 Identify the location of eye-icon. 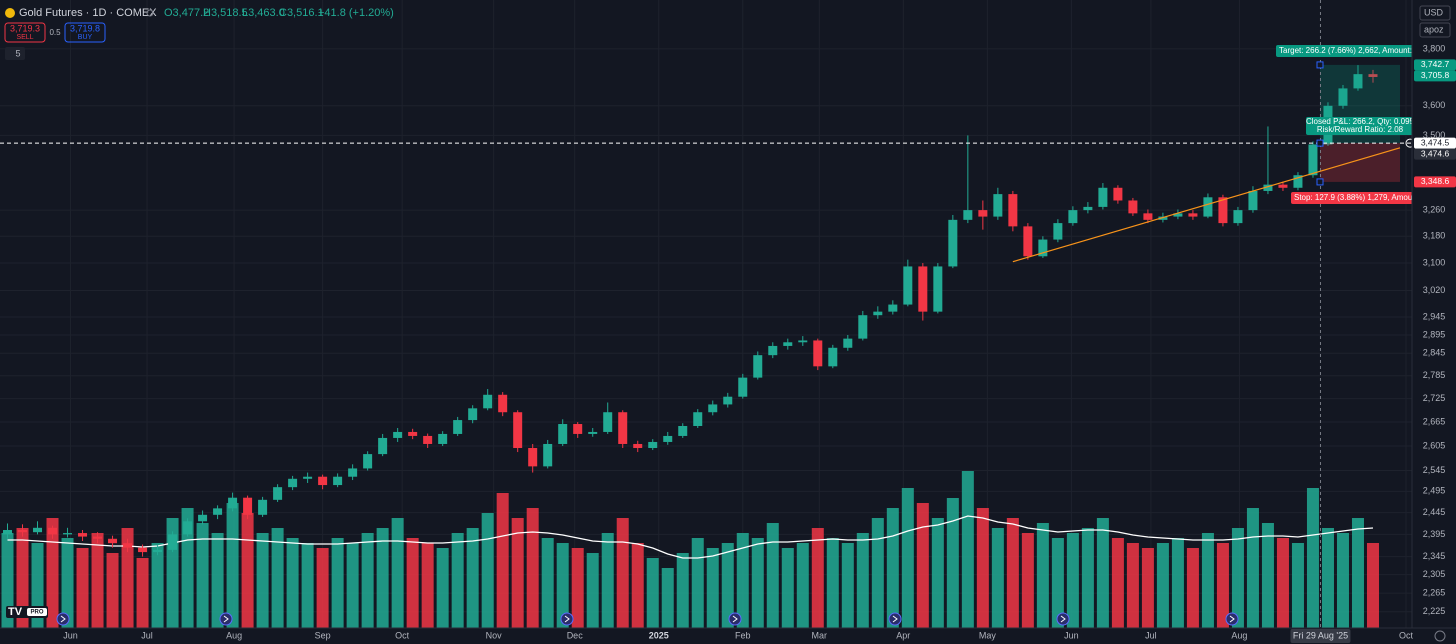
(150, 13).